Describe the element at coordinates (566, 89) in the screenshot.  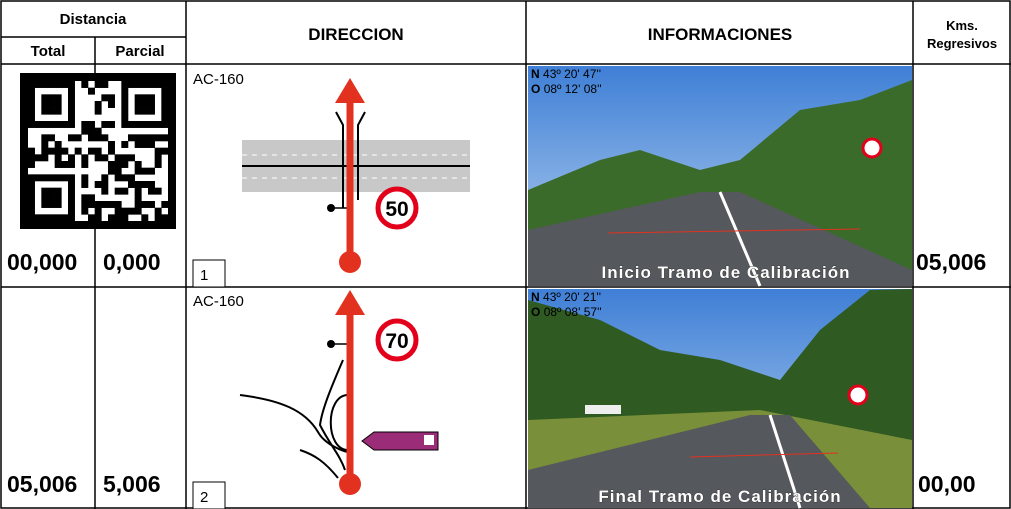
I see `svg-text: O 08º 12' 08''` at that location.